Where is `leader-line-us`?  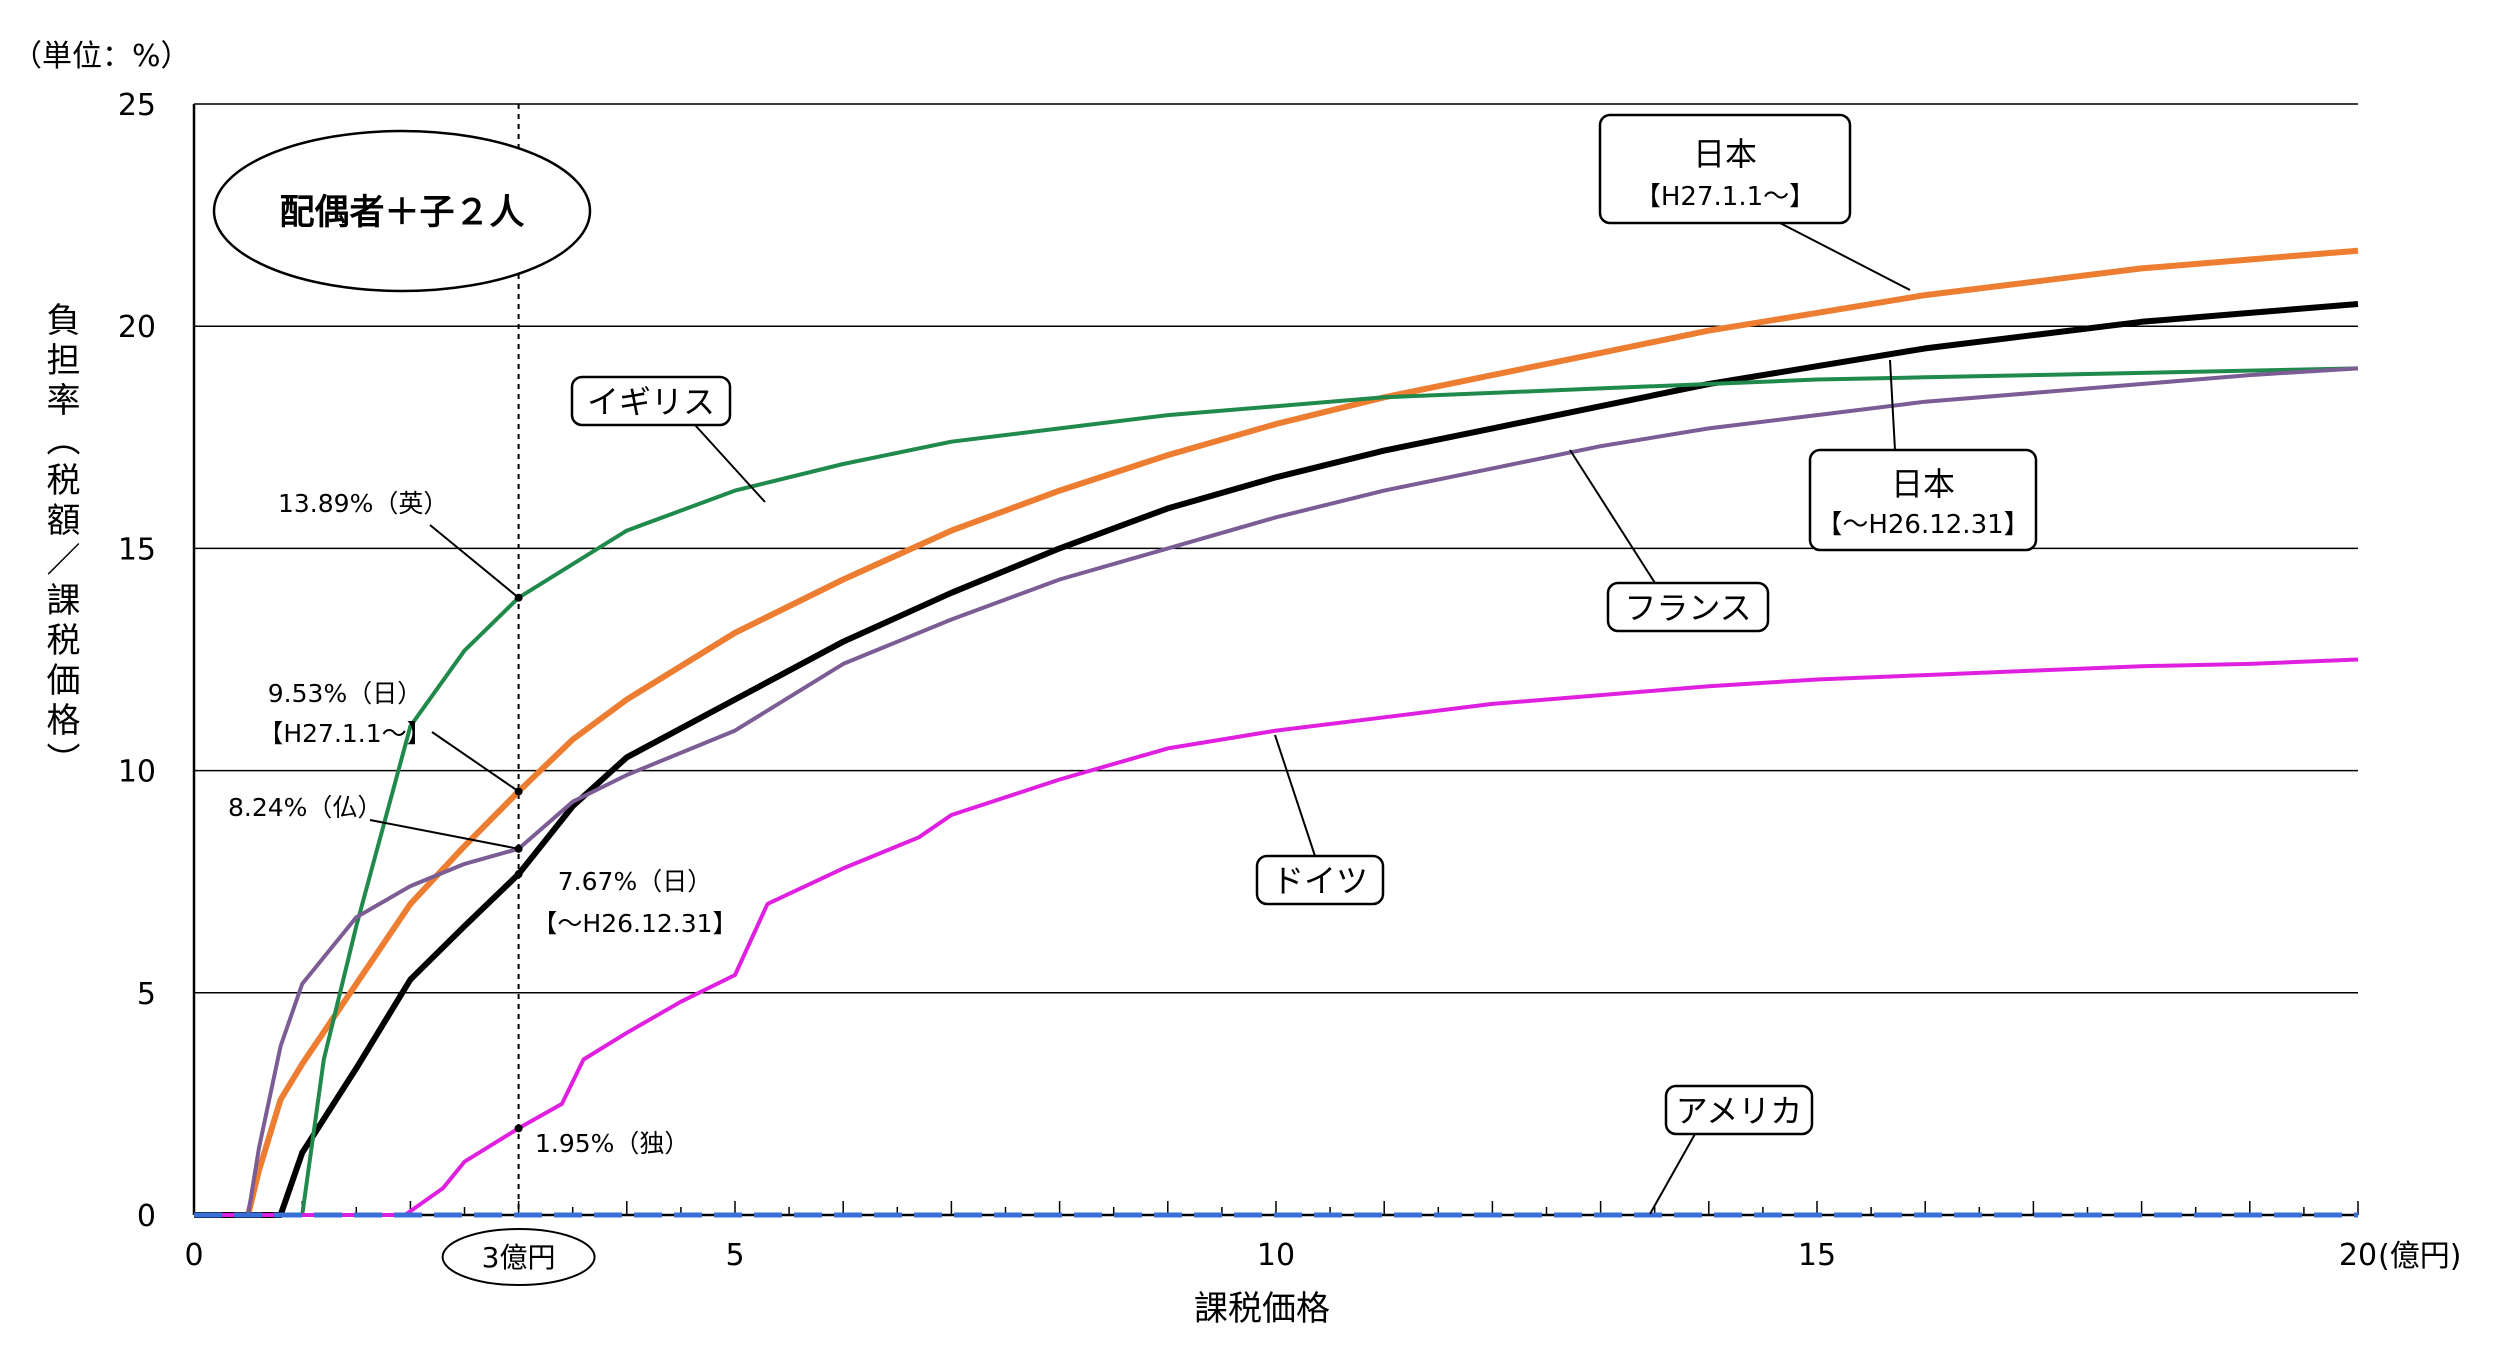 leader-line-us is located at coordinates (1672, 1174).